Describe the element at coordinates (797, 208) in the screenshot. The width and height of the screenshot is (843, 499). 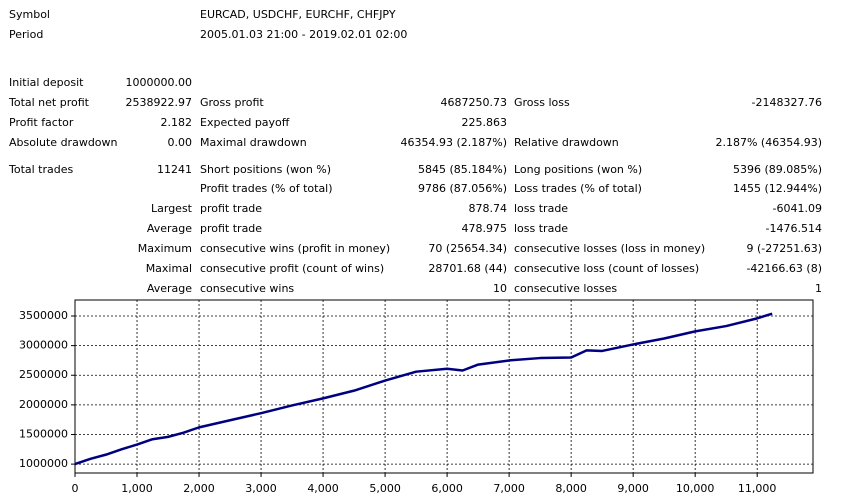
I see `report-value: -6041.09` at that location.